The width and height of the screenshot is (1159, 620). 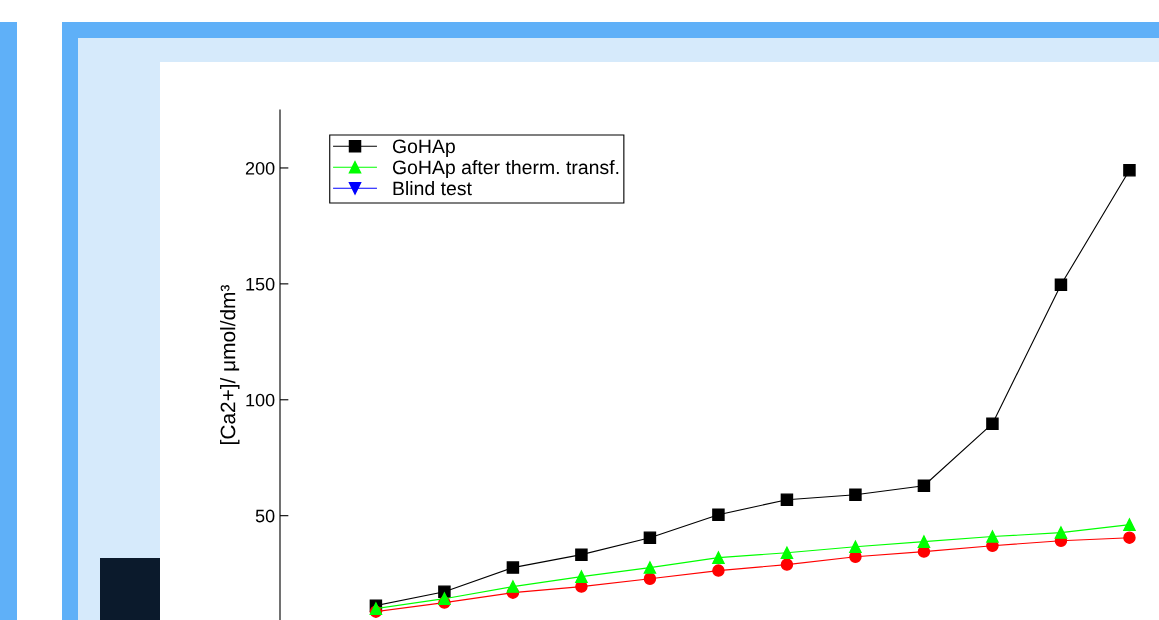 I want to click on legend-label: GoHAp after therm. transf., so click(x=505, y=169).